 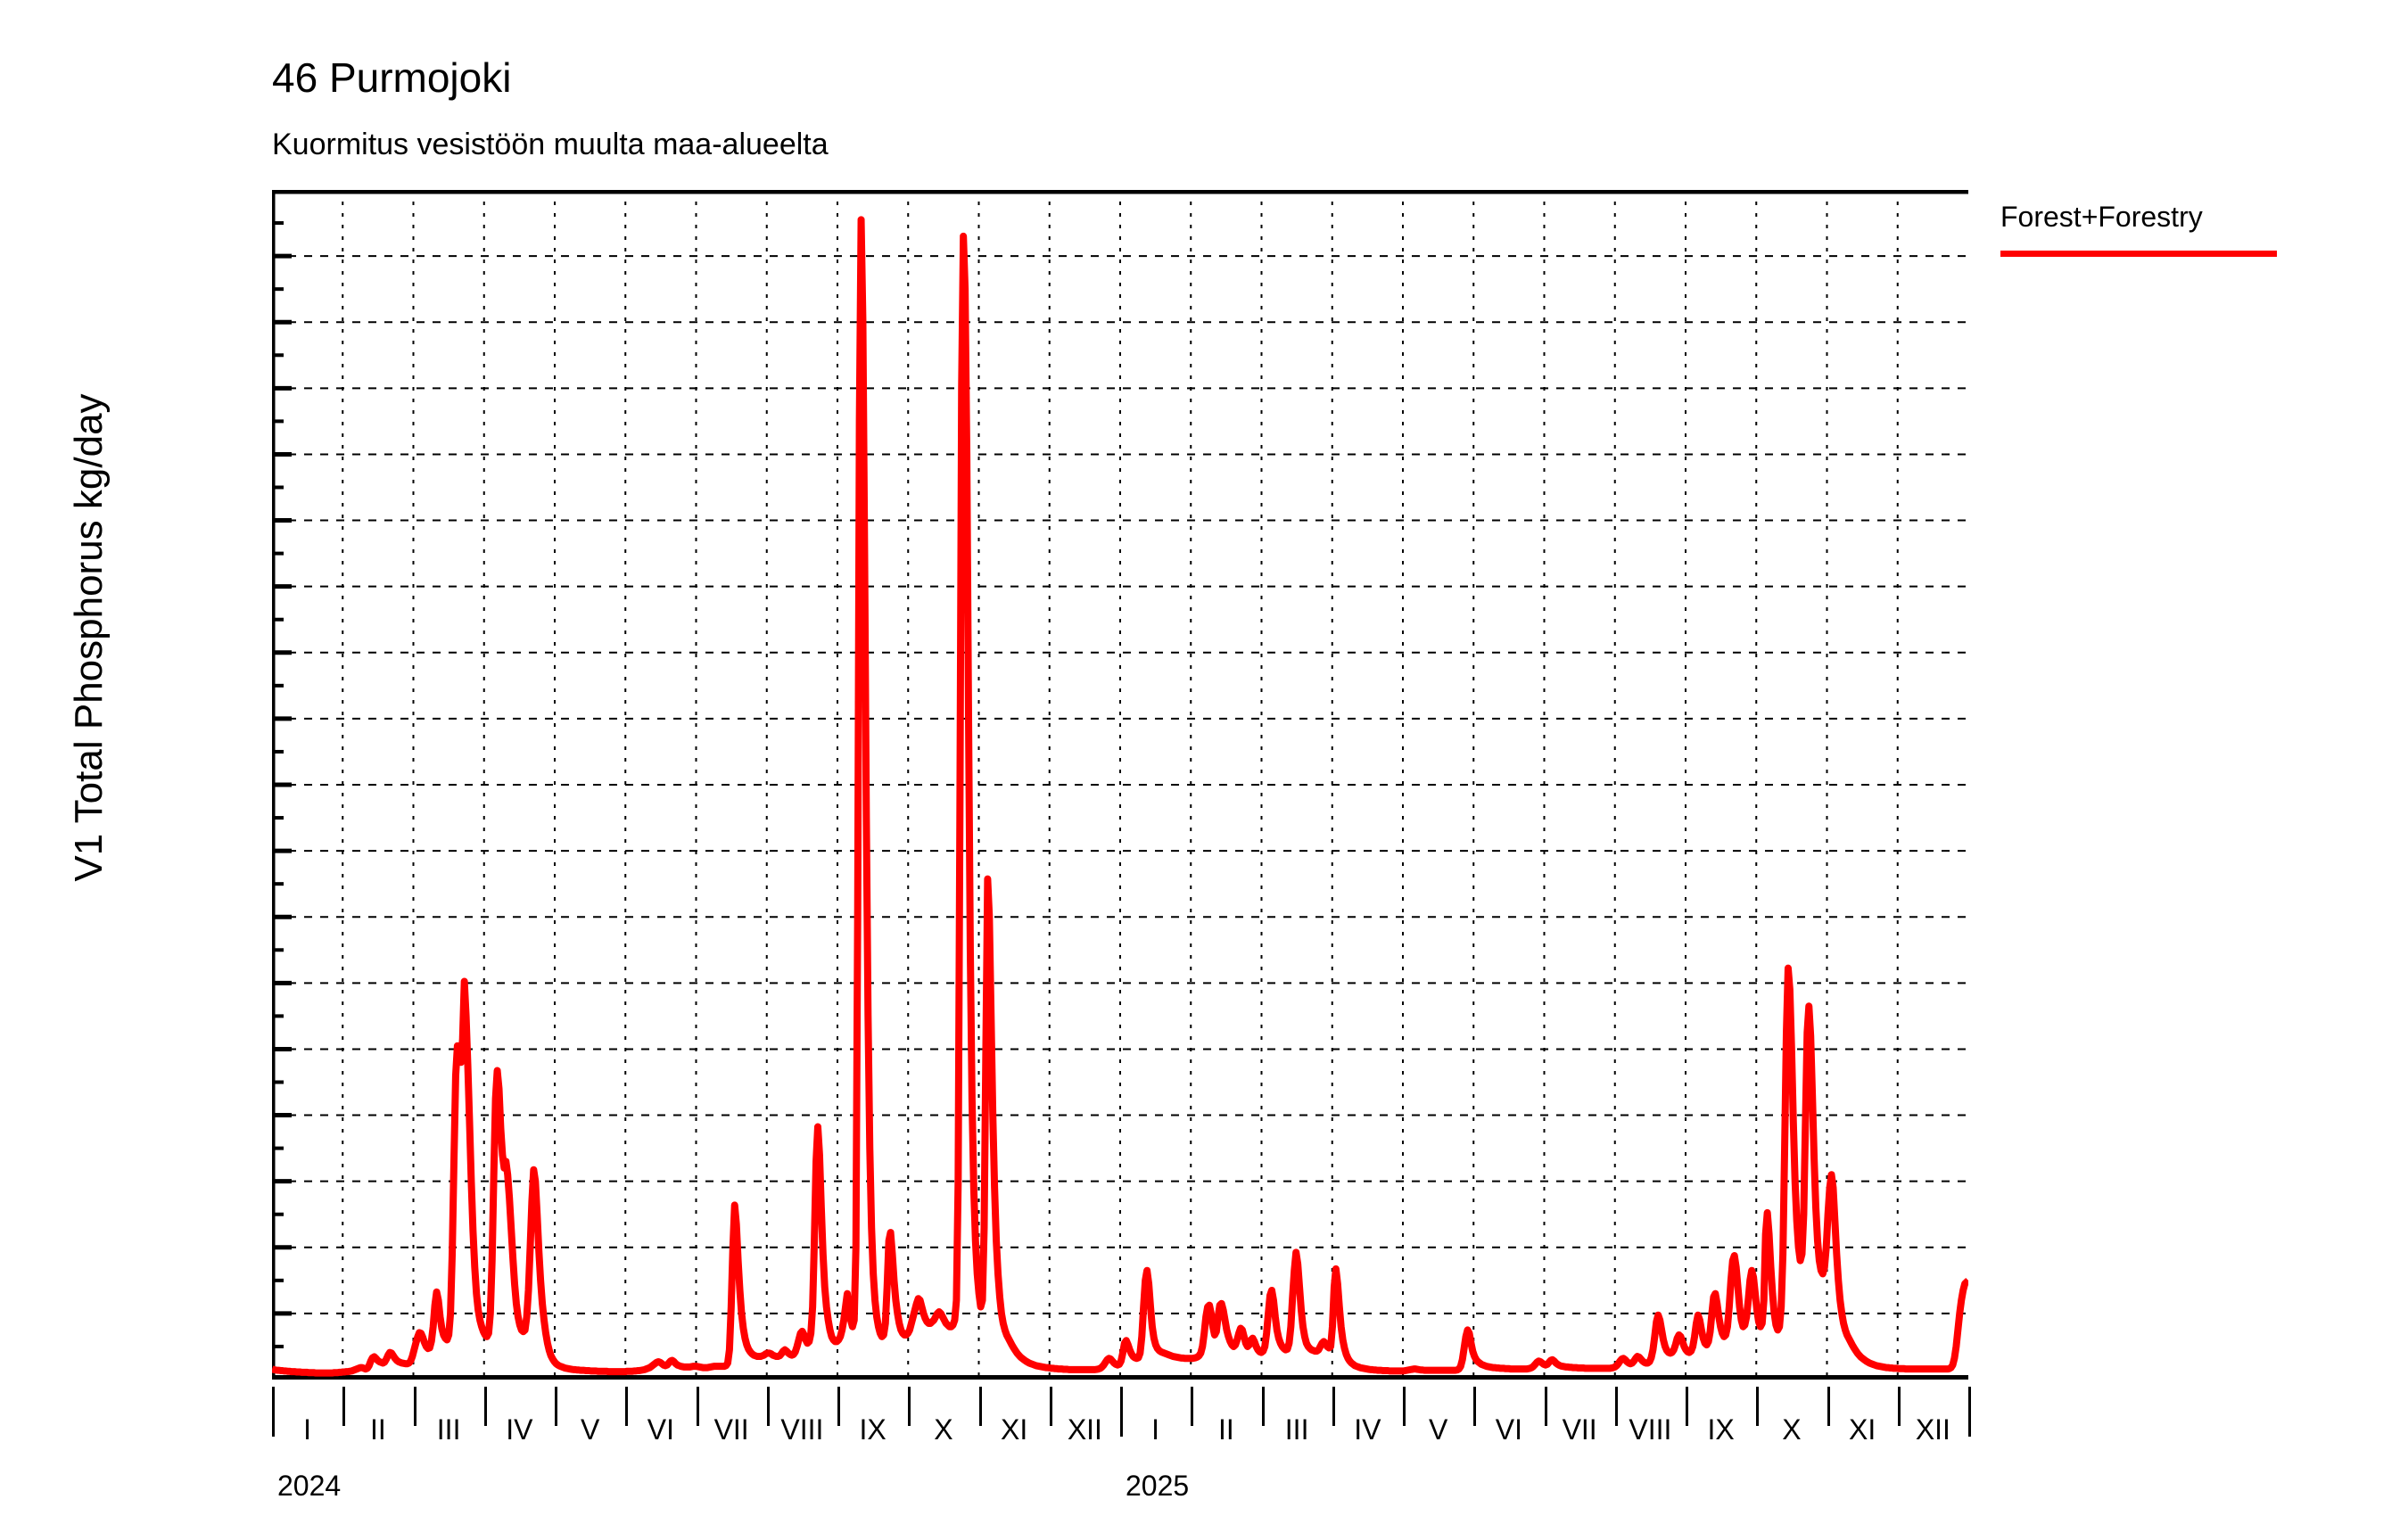 What do you see at coordinates (1932, 1429) in the screenshot?
I see `x-tick-month-24: XII` at bounding box center [1932, 1429].